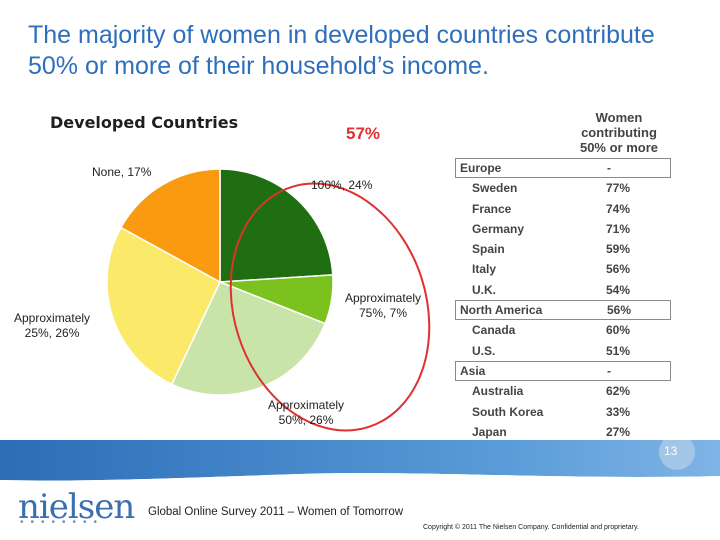 Image resolution: width=720 pixels, height=540 pixels. Describe the element at coordinates (484, 289) in the screenshot. I see `row-name: U.K.` at that location.